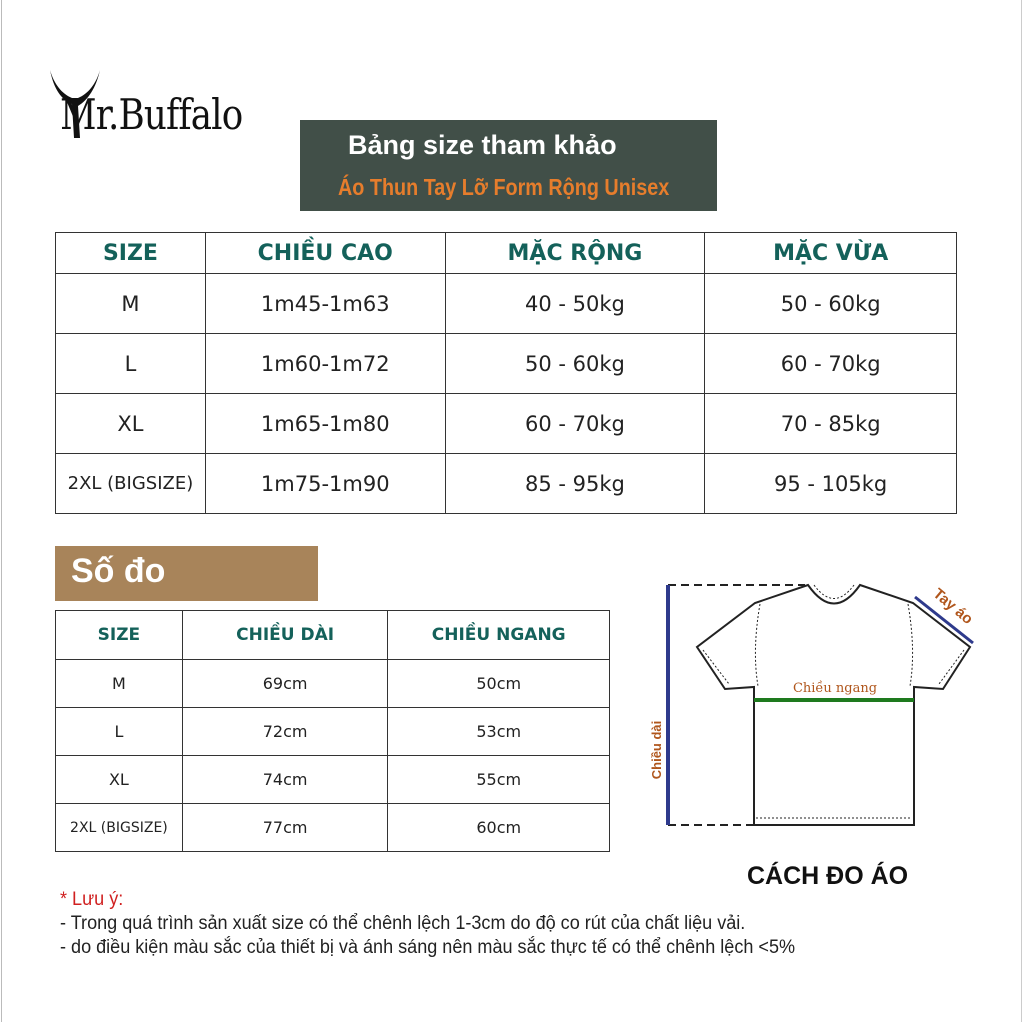  What do you see at coordinates (325, 303) in the screenshot?
I see `cell: 1m45-1m63` at bounding box center [325, 303].